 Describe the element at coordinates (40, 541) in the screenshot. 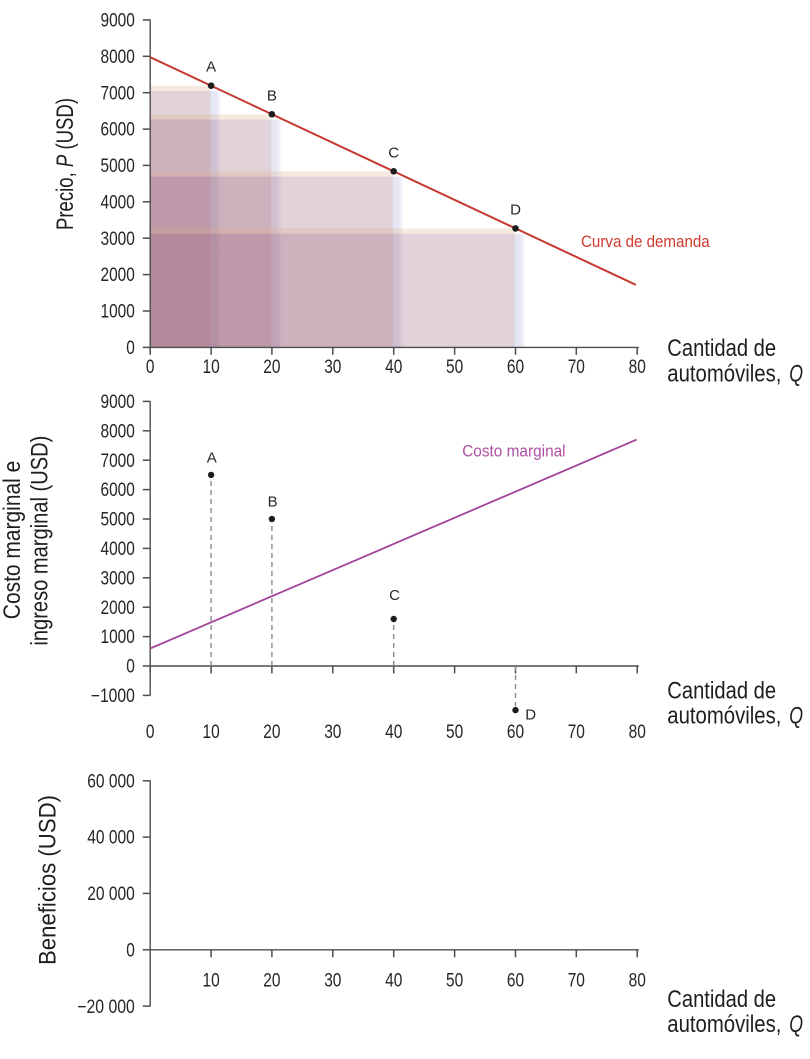

I see `svg-text: ingreso marginal (USD)` at that location.